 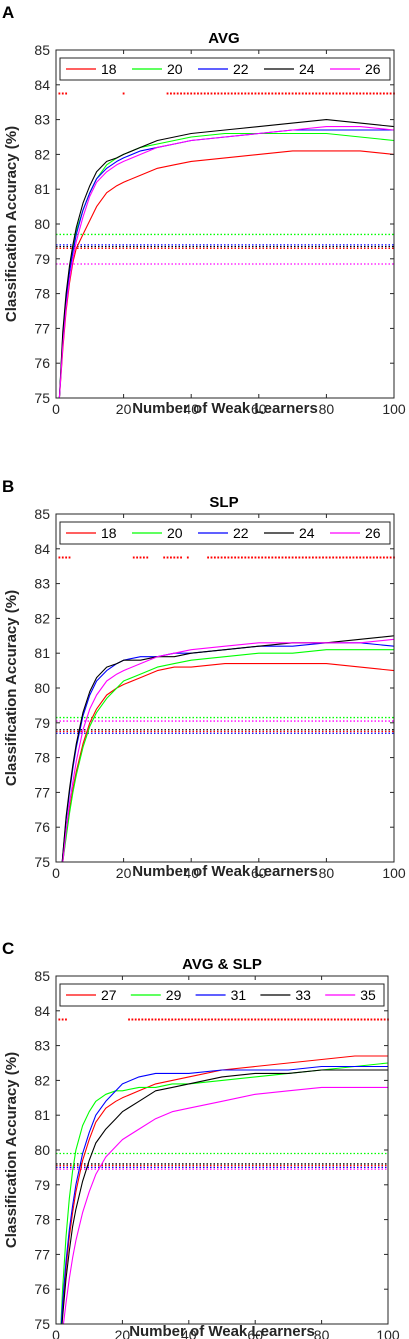 What do you see at coordinates (307, 69) in the screenshot?
I see `legend-label: 24` at bounding box center [307, 69].